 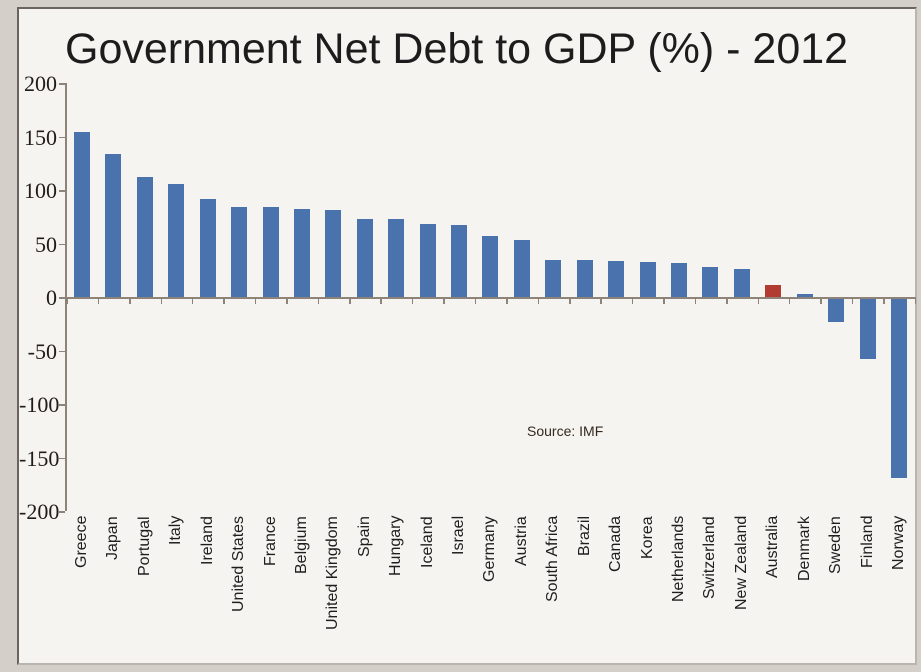 What do you see at coordinates (364, 536) in the screenshot?
I see `x-label-spain: Spain` at bounding box center [364, 536].